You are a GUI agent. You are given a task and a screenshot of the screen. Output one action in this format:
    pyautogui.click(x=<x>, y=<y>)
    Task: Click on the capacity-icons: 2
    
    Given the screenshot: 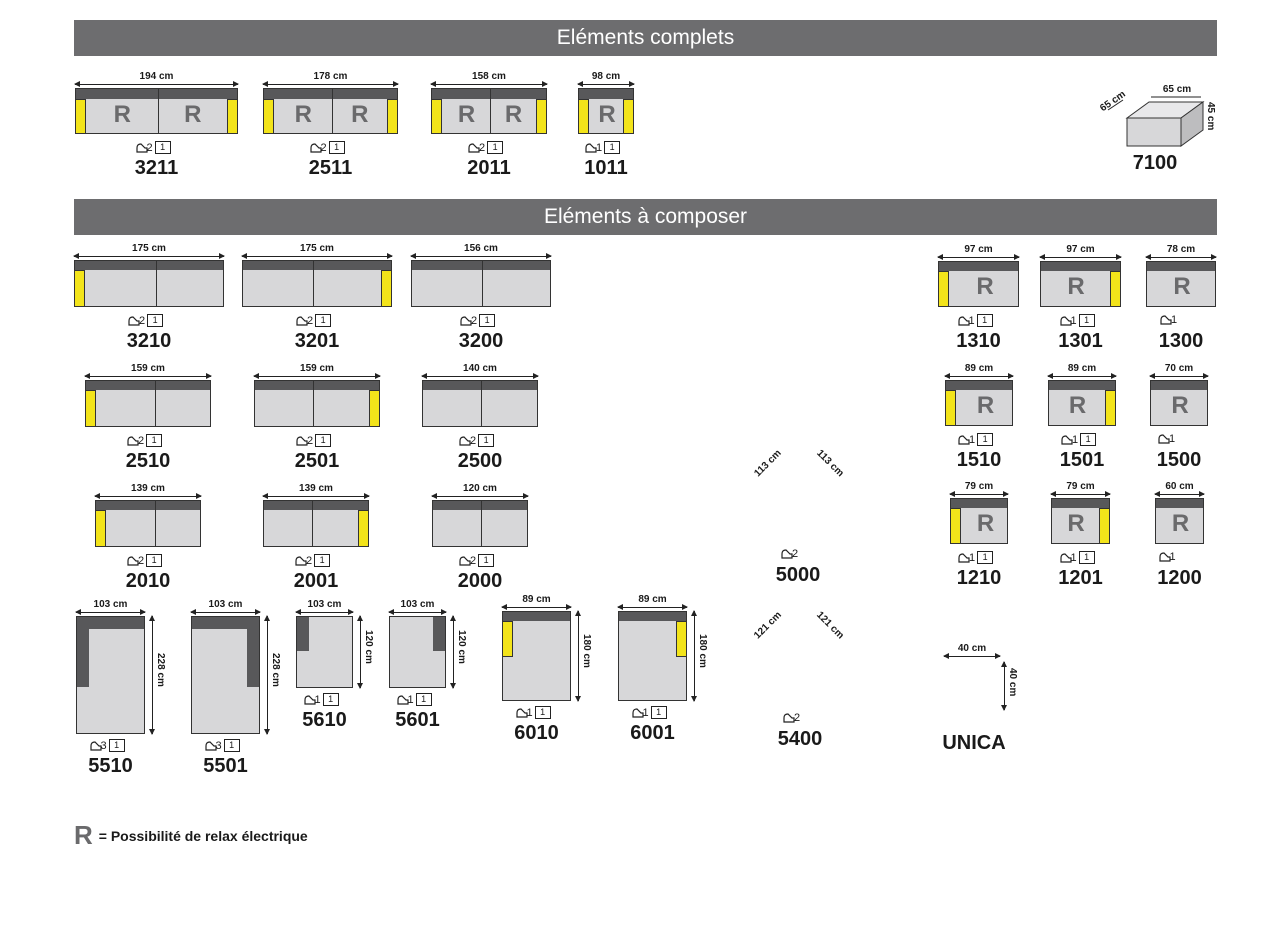 What is the action you would take?
    pyautogui.click(x=791, y=718)
    